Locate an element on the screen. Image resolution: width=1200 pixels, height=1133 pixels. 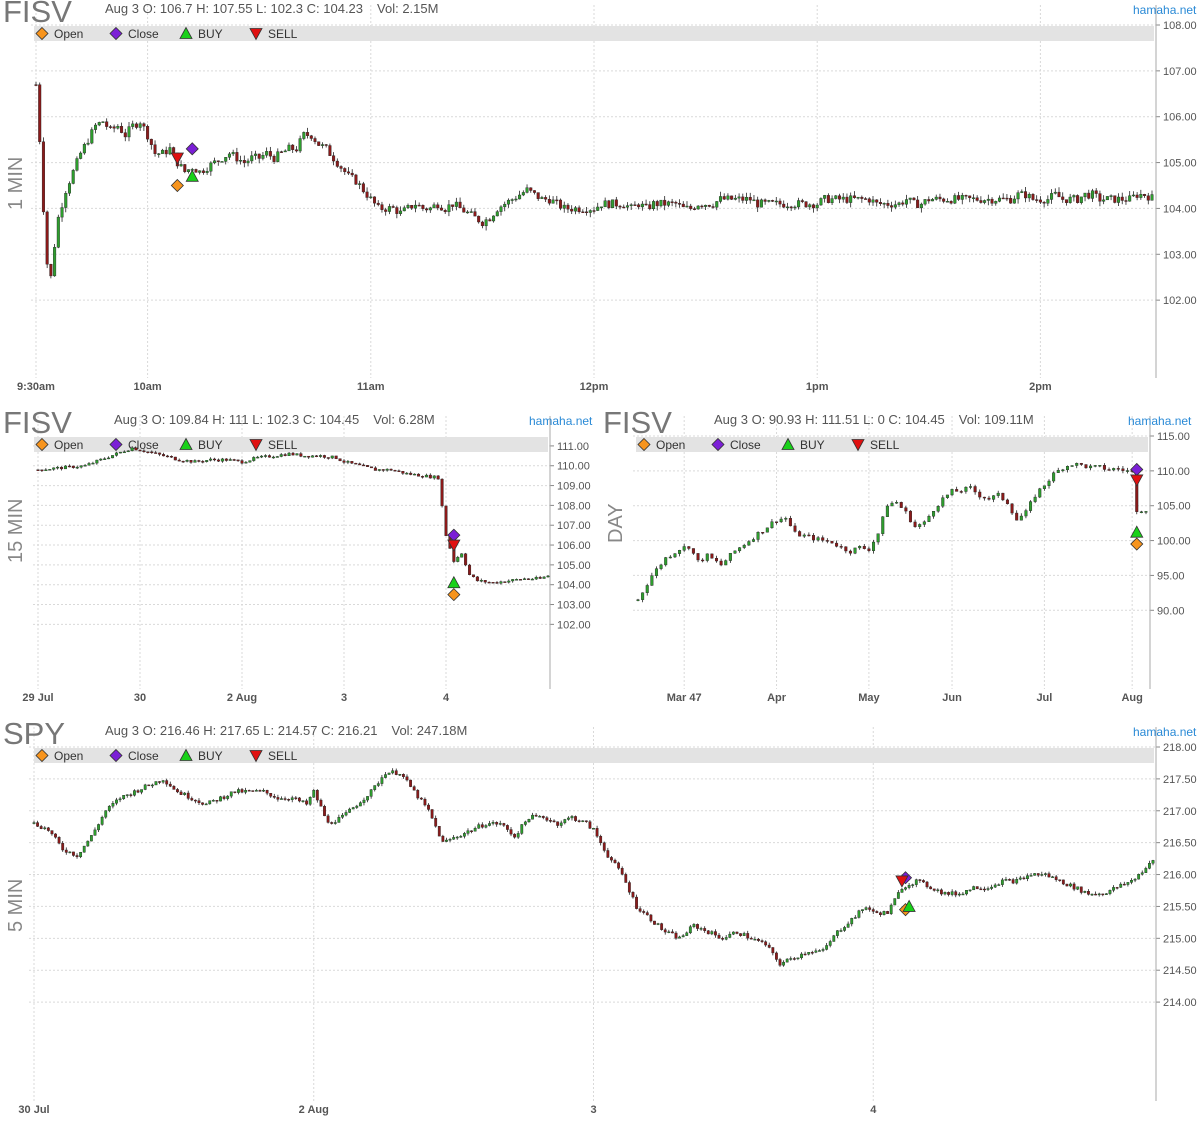
y-tick-label: 108.00 is located at coordinates (1180, 26).